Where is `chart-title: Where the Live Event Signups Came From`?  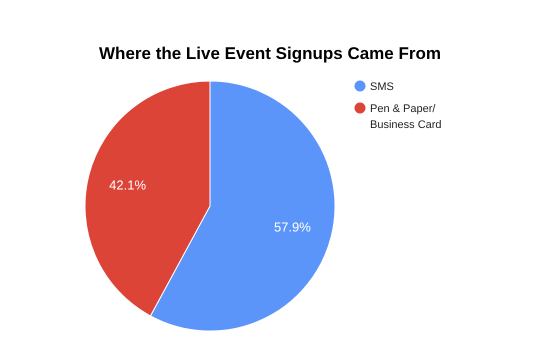
chart-title: Where the Live Event Signups Came From is located at coordinates (270, 53).